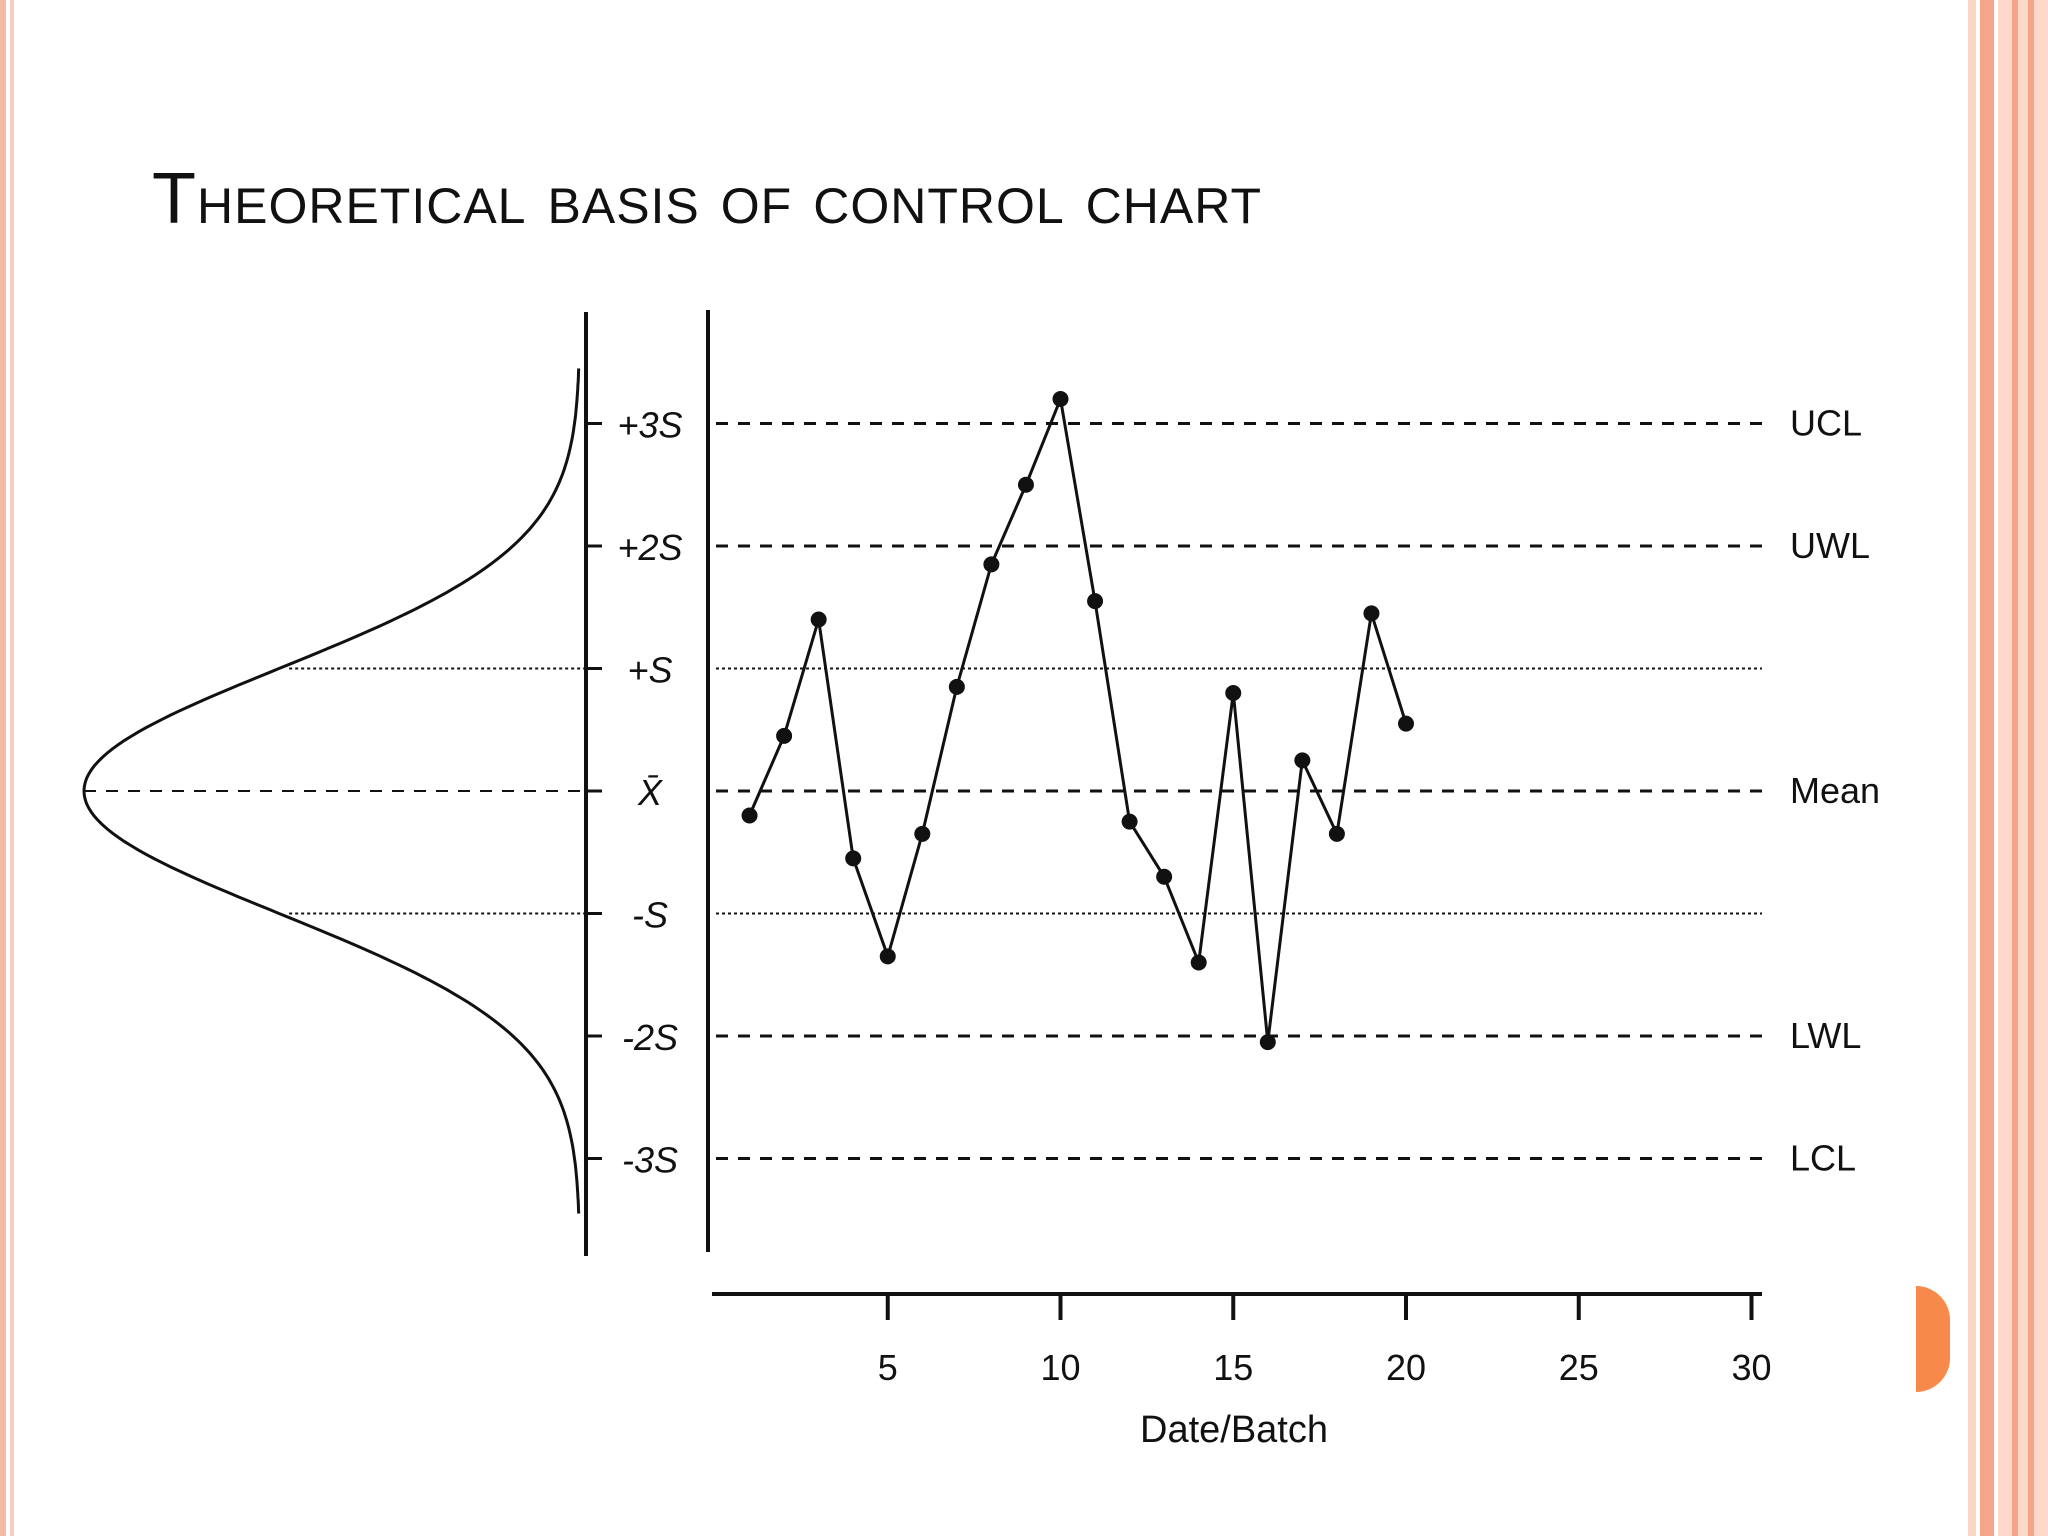 Image resolution: width=2048 pixels, height=1536 pixels. What do you see at coordinates (1826, 423) in the screenshot?
I see `control-line-label: UCL` at bounding box center [1826, 423].